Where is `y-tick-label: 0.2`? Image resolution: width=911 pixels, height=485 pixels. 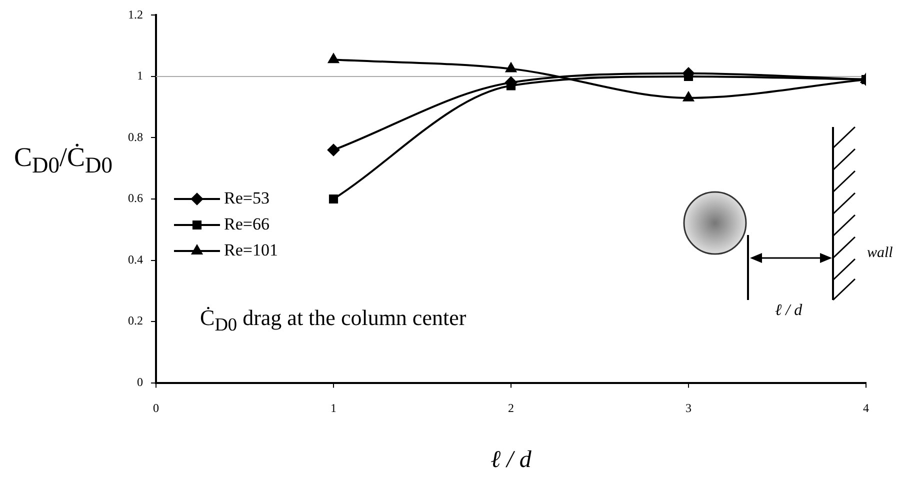 y-tick-label: 0.2 is located at coordinates (135, 321).